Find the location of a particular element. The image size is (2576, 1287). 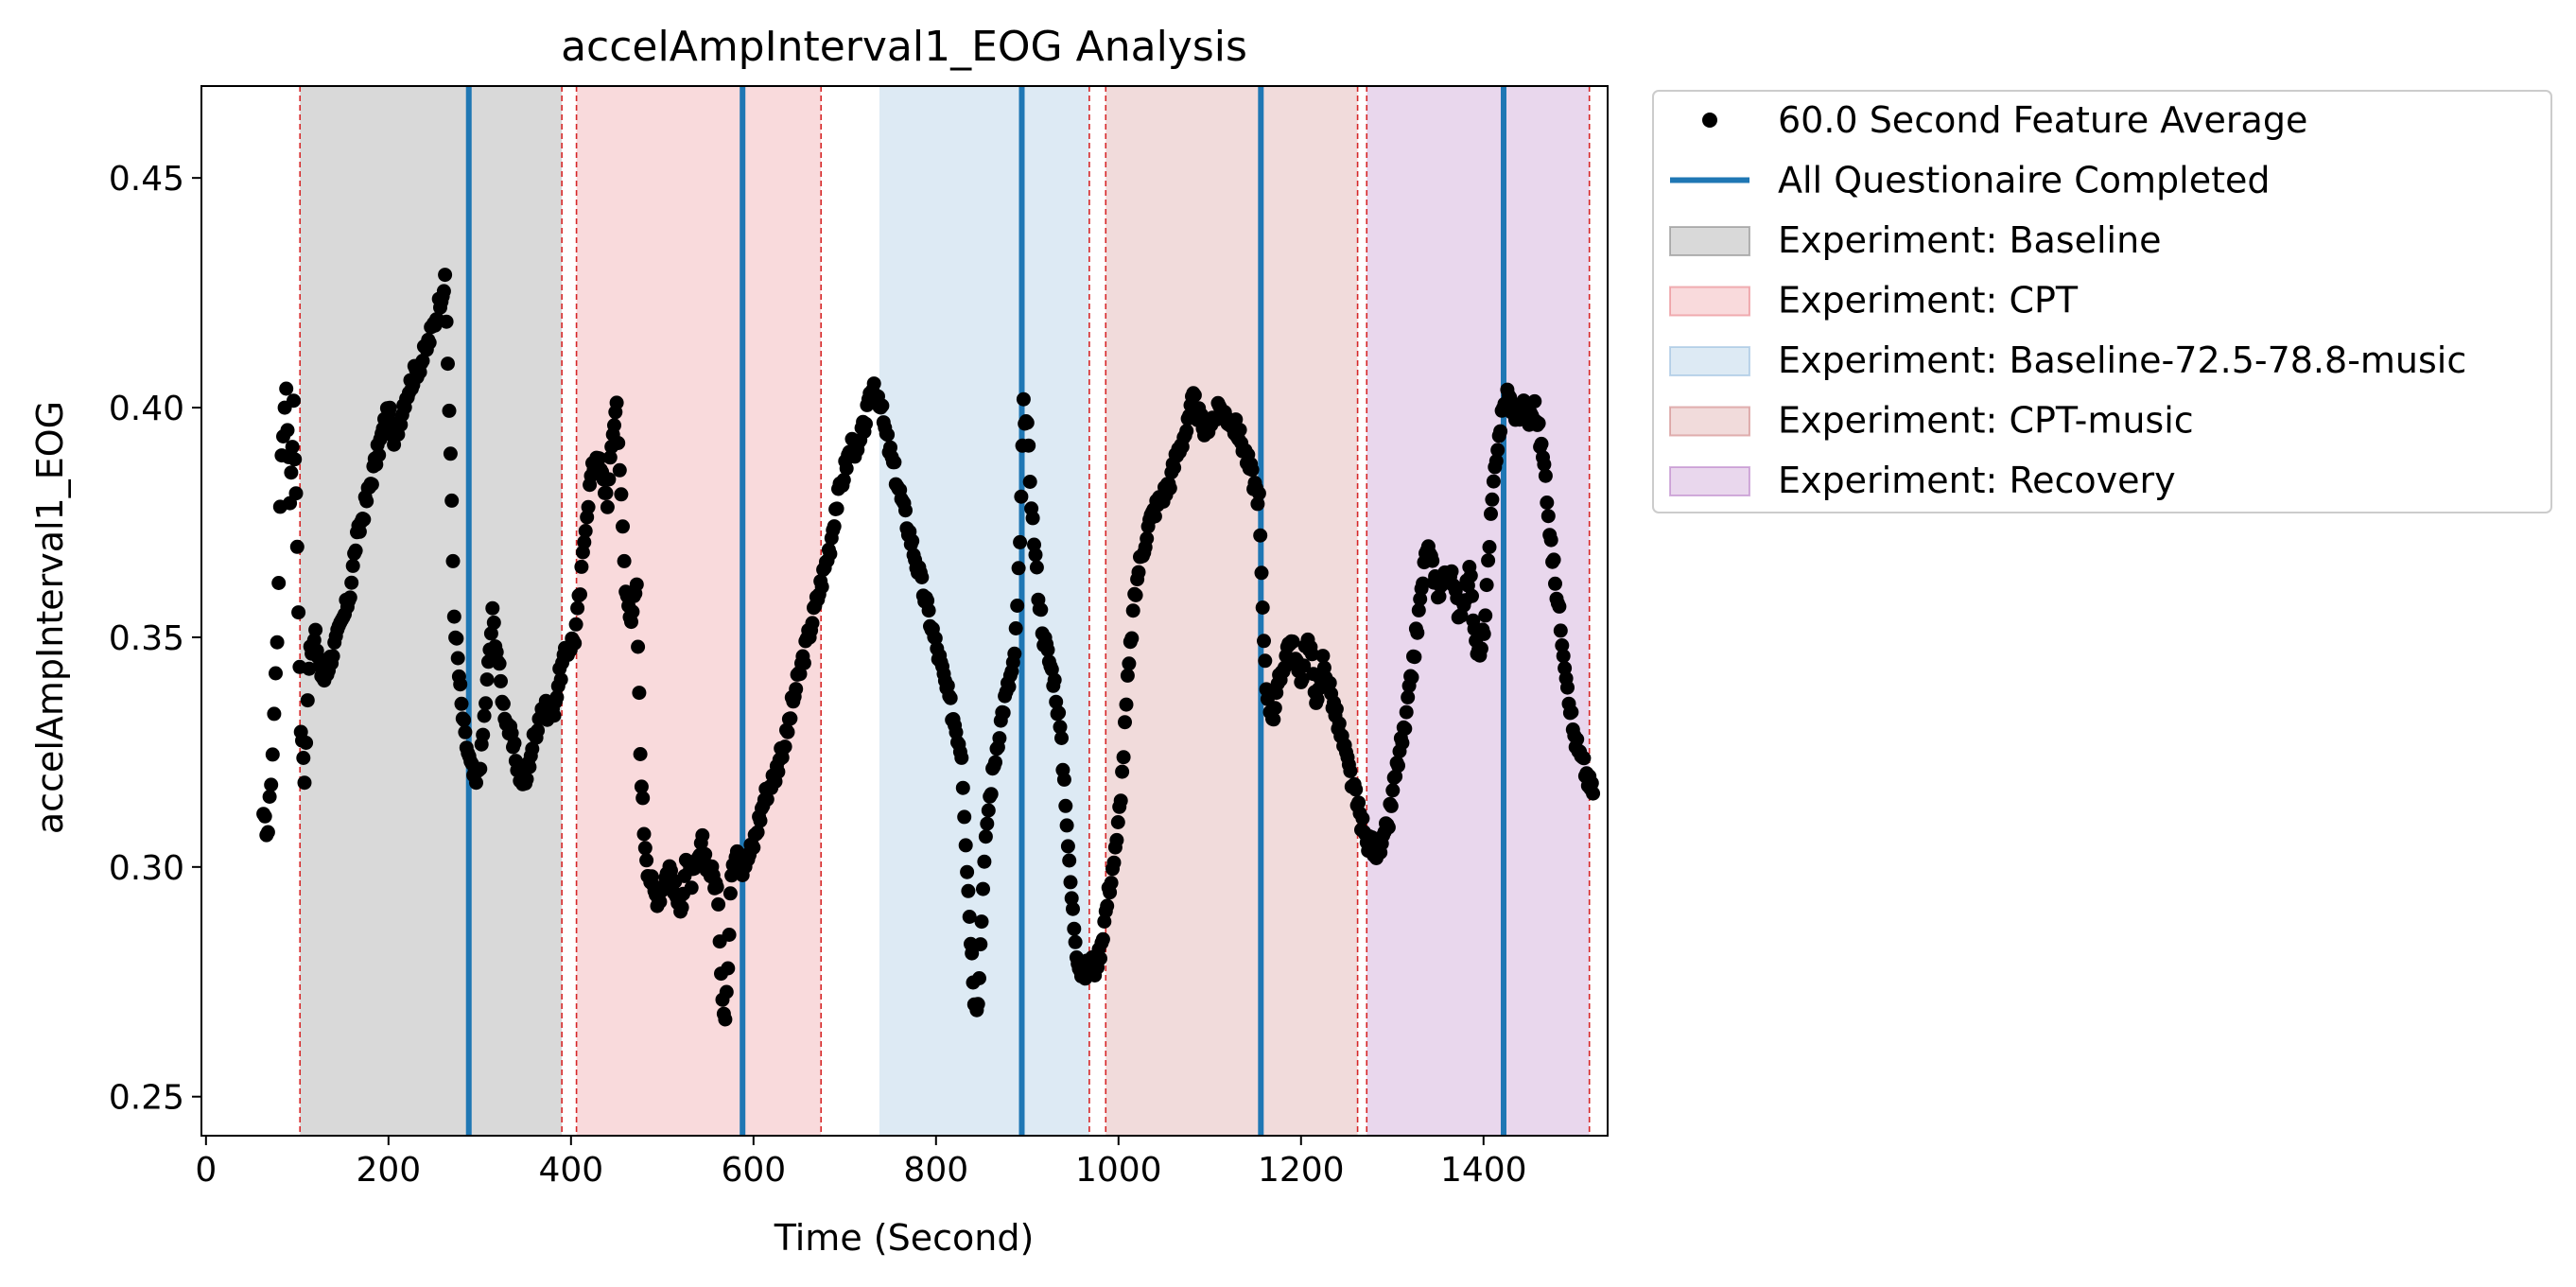

legend-marker-icon is located at coordinates (1709, 120).